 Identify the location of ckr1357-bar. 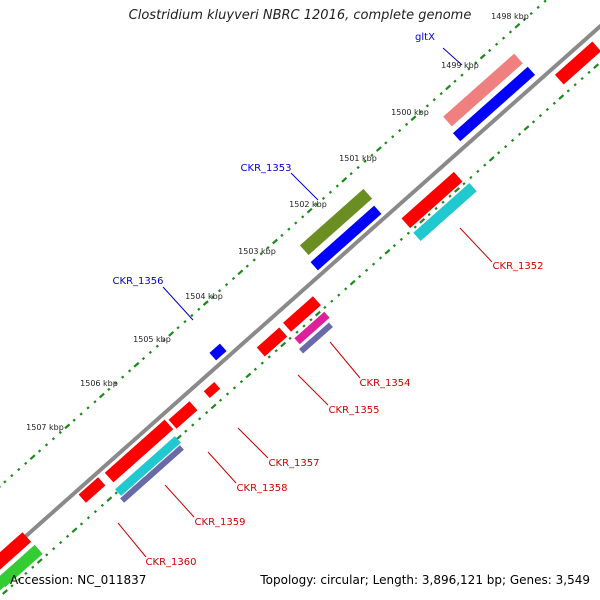
(212, 390).